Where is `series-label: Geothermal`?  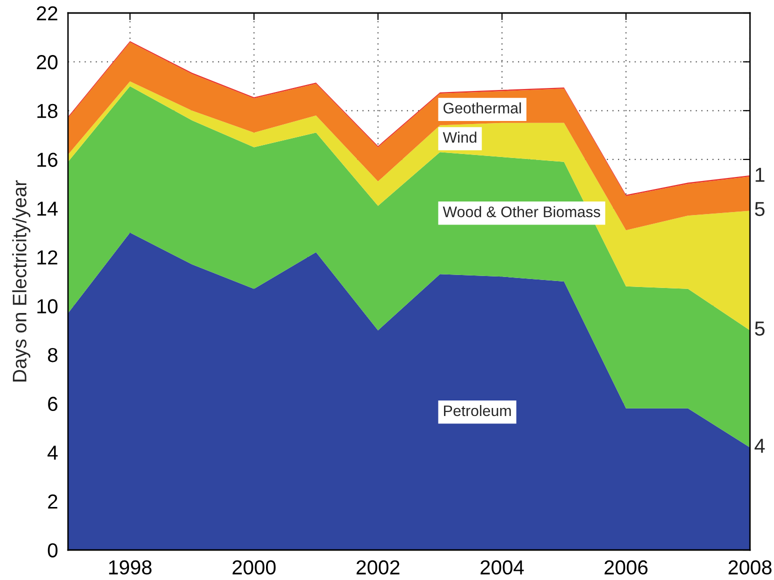
series-label: Geothermal is located at coordinates (482, 108).